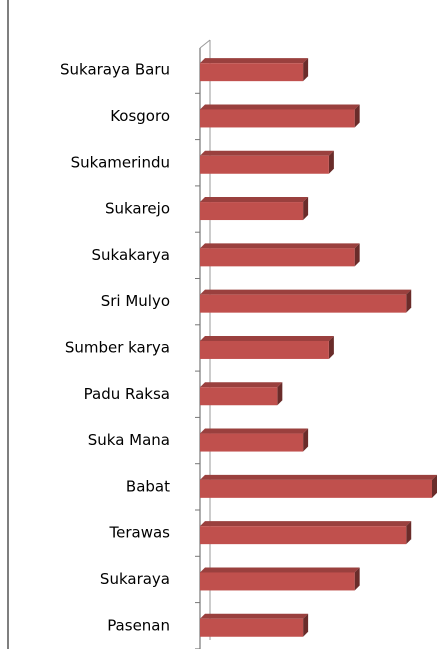  I want to click on y-tick-label: Sukamerindu, so click(120, 162).